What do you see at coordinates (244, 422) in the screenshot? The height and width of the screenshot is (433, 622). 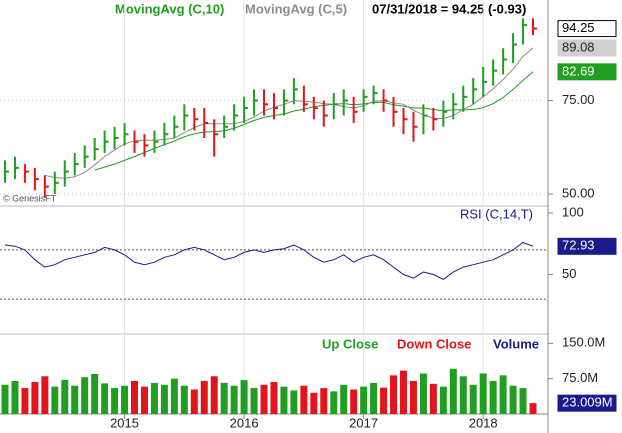 I see `x-tick-label: 2016` at bounding box center [244, 422].